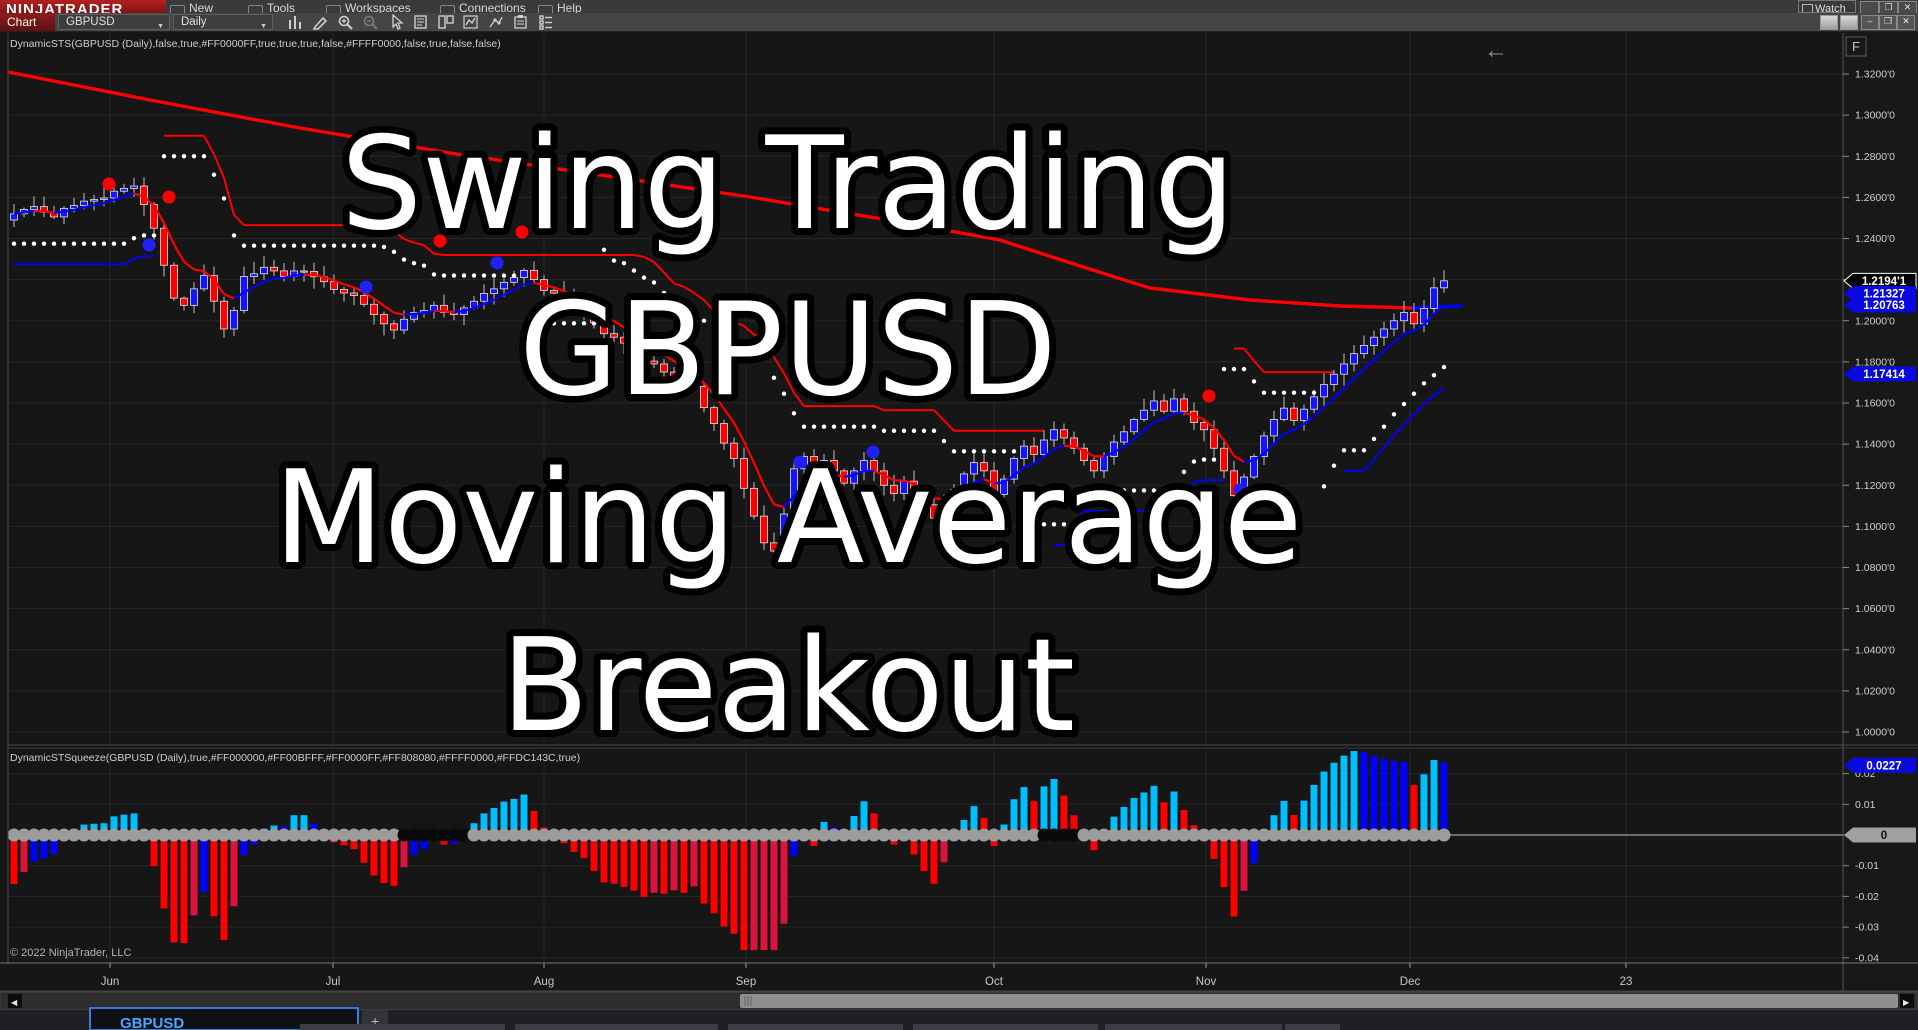 Image resolution: width=1918 pixels, height=1030 pixels. What do you see at coordinates (788, 184) in the screenshot?
I see `overlay-line-1: Swing Trading` at bounding box center [788, 184].